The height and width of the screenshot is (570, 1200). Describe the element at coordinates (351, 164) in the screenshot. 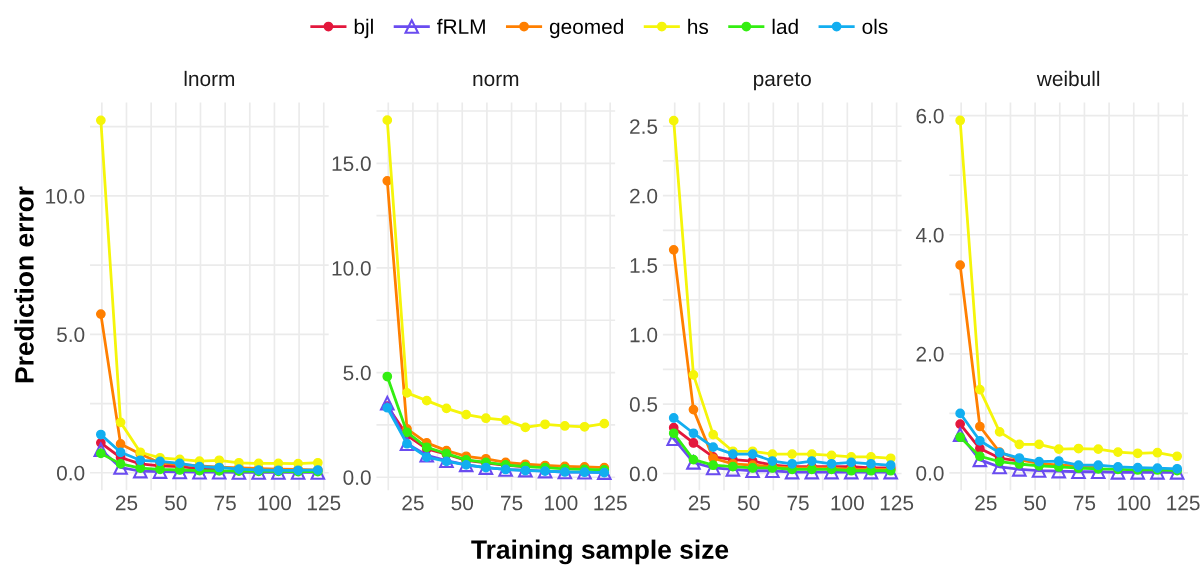

I see `y-tick-label: 15.0` at that location.